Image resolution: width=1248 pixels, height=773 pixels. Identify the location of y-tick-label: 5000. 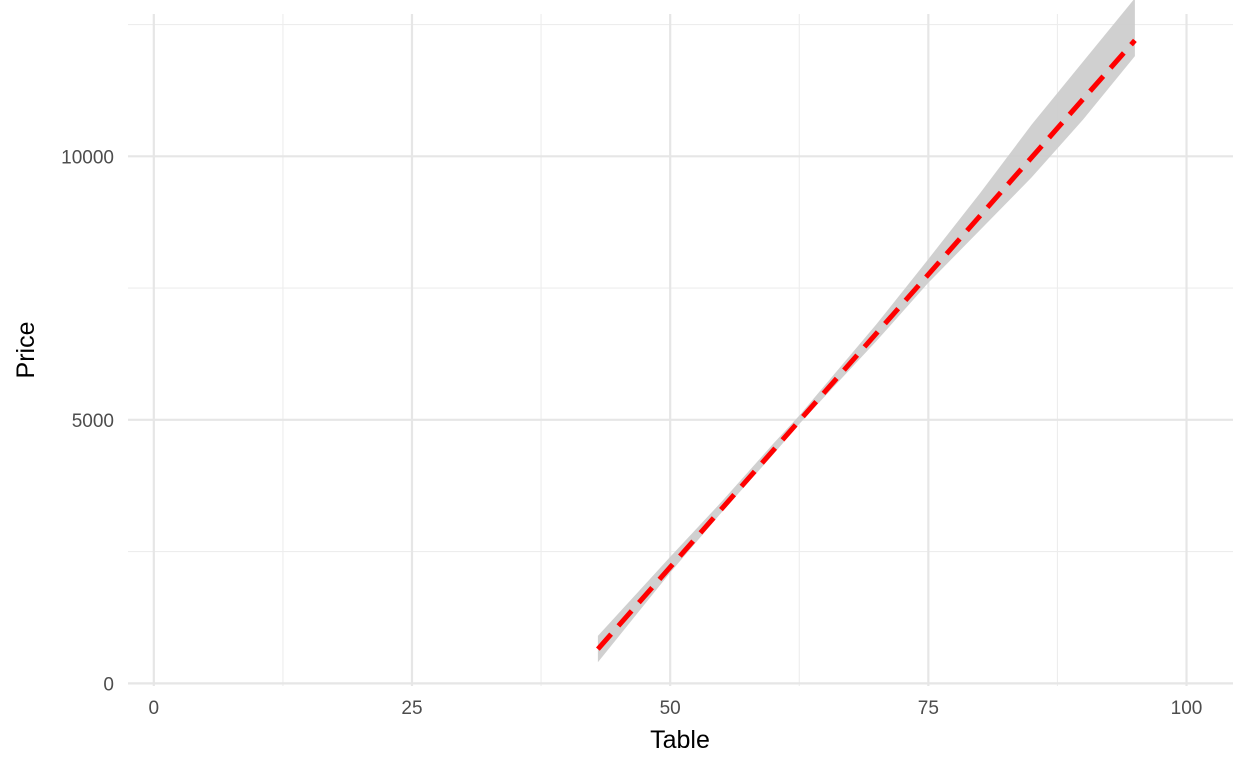
(93, 421).